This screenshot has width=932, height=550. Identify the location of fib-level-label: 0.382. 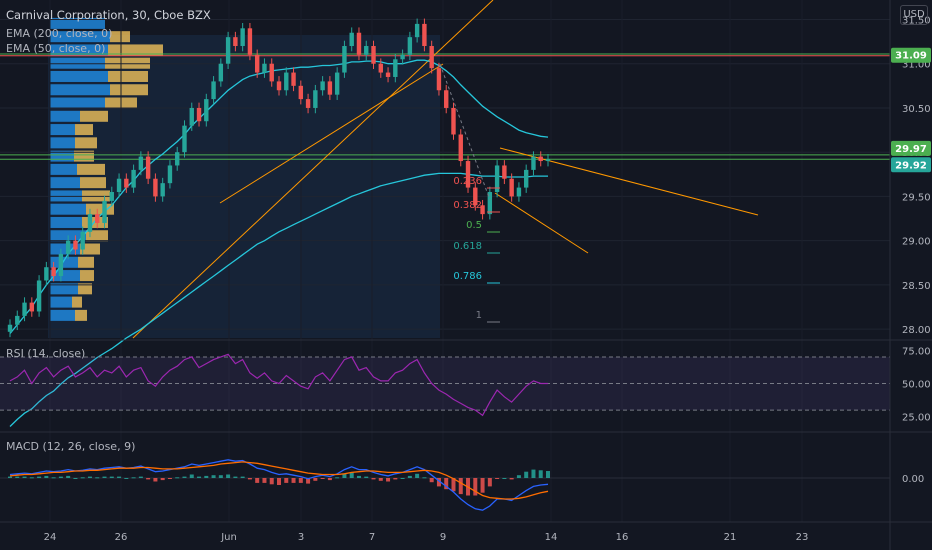
(467, 205).